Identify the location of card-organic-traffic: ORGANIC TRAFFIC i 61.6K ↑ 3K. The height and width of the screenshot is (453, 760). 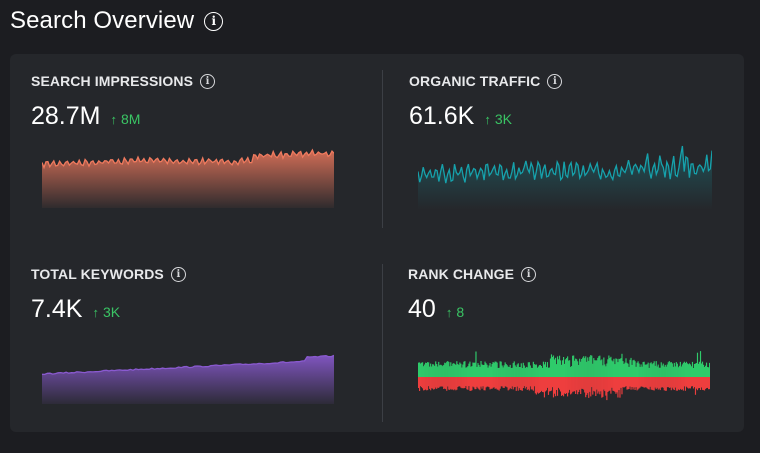
(569, 102).